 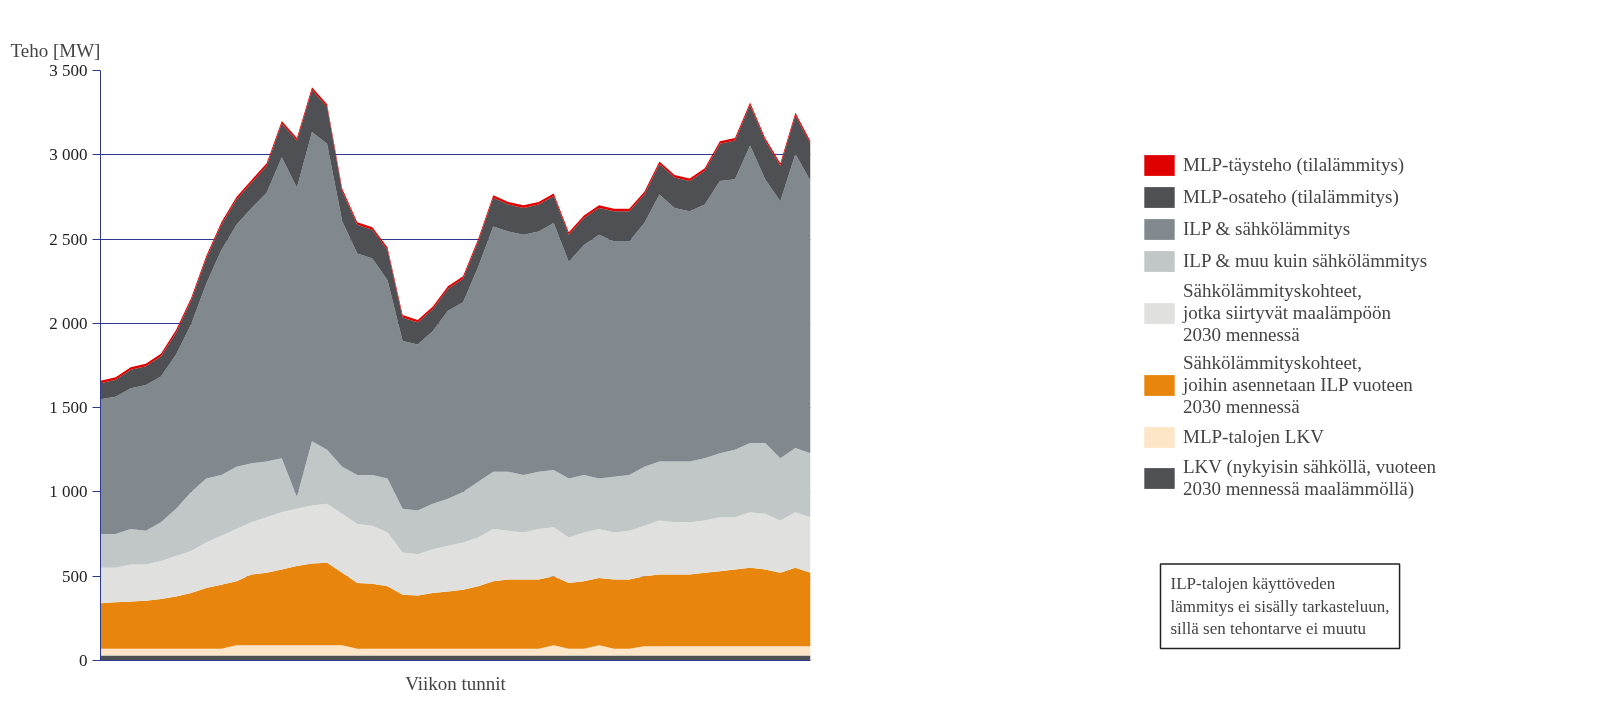 What do you see at coordinates (1294, 165) in the screenshot?
I see `legend-label: MLP-täysteho (tilalämmitys)` at bounding box center [1294, 165].